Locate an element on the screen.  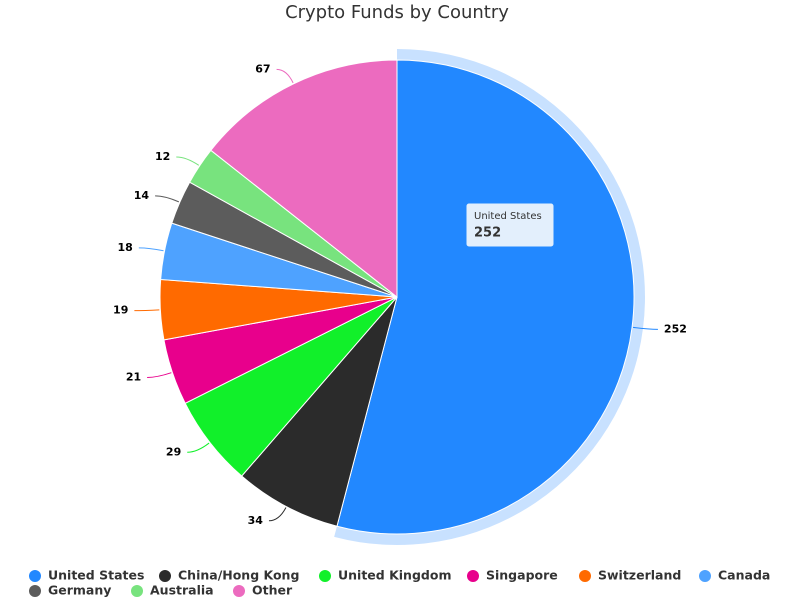
legend-item: Germany is located at coordinates (70, 590).